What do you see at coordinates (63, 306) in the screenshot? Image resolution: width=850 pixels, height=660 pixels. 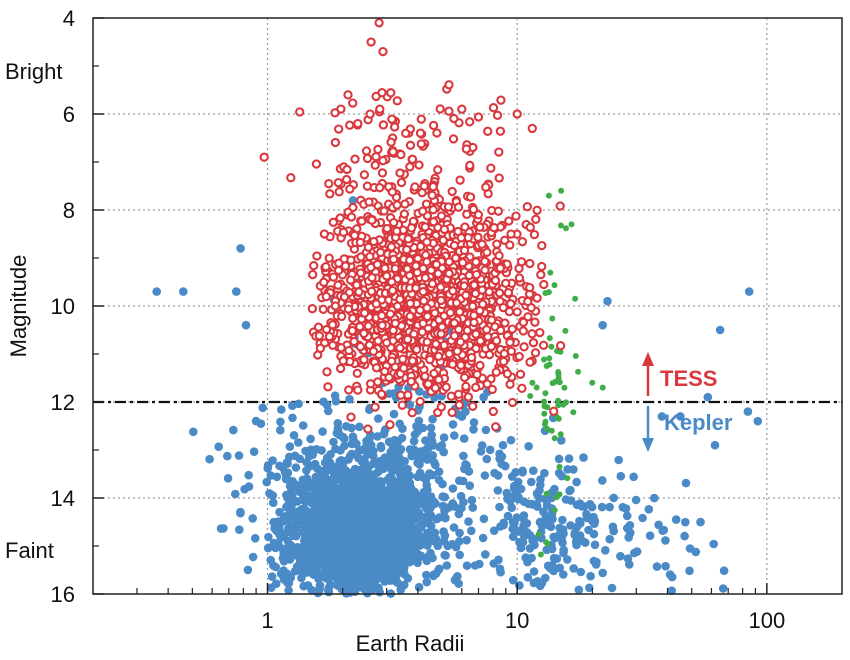 I see `y-tick-label: 10` at bounding box center [63, 306].